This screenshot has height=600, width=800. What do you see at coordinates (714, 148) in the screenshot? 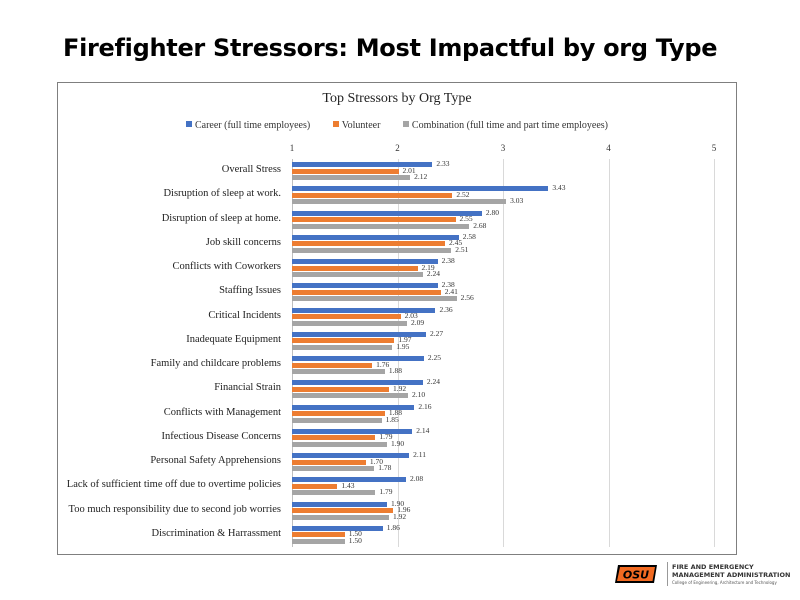
I see `x-tick-label: 5` at bounding box center [714, 148].